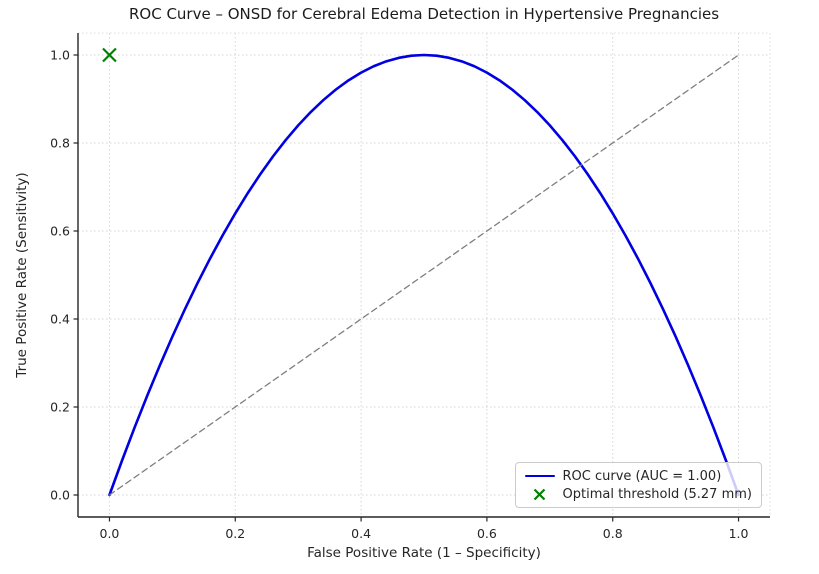  What do you see at coordinates (361, 533) in the screenshot?
I see `x-tick-label: 0.4` at bounding box center [361, 533].